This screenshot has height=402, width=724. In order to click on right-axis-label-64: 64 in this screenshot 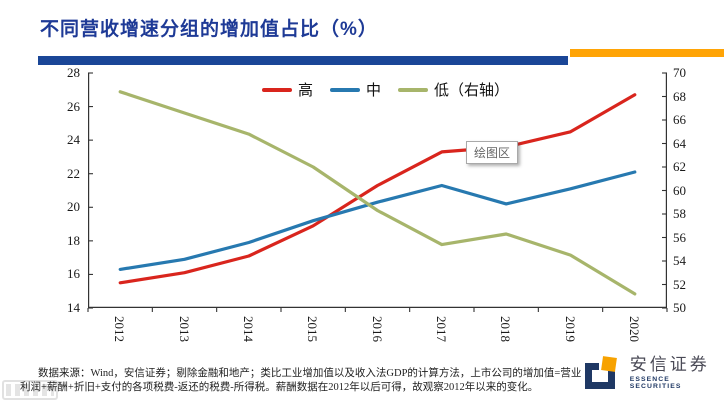, I will do `click(679, 143)`.